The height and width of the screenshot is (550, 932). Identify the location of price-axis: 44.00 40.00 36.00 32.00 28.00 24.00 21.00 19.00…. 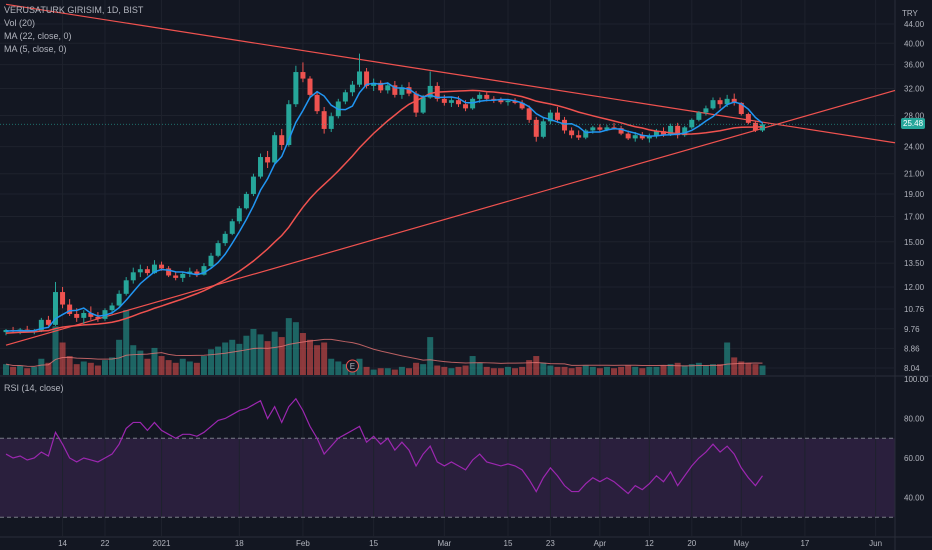
(916, 261).